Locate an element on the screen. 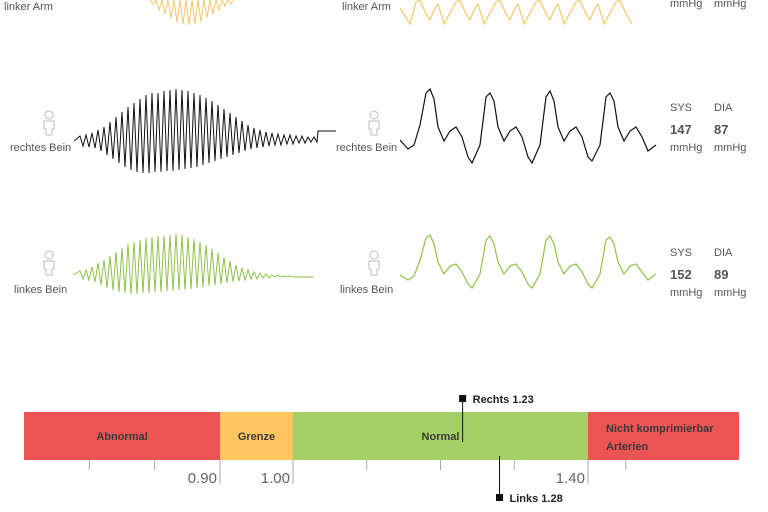 Image resolution: width=768 pixels, height=512 pixels. segment-label: Abnormal is located at coordinates (121, 437).